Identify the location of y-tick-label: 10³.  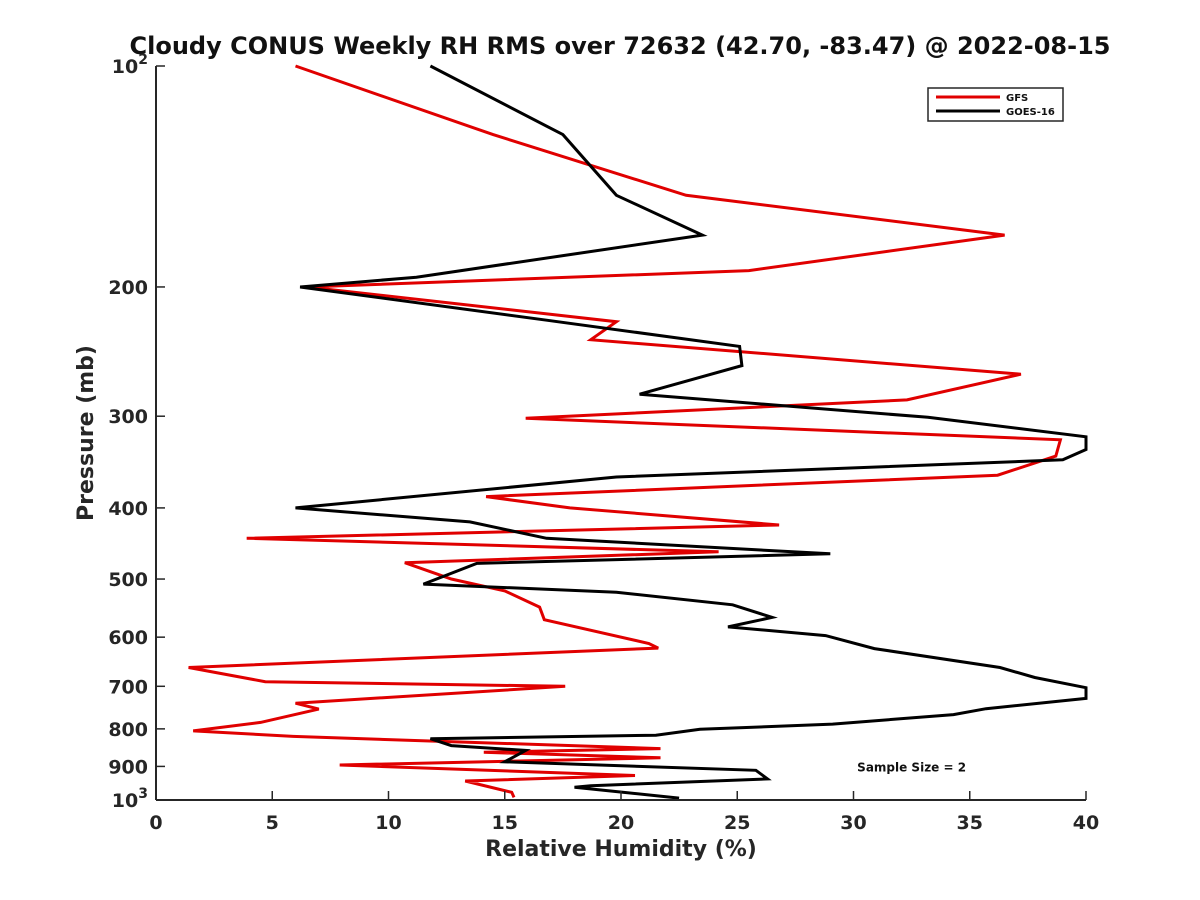
(130, 799).